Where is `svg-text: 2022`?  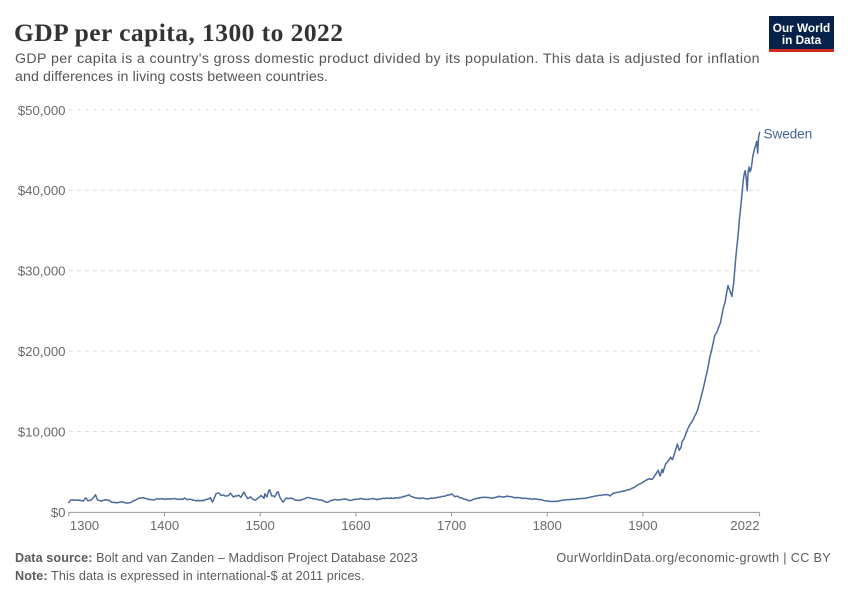 svg-text: 2022 is located at coordinates (744, 525).